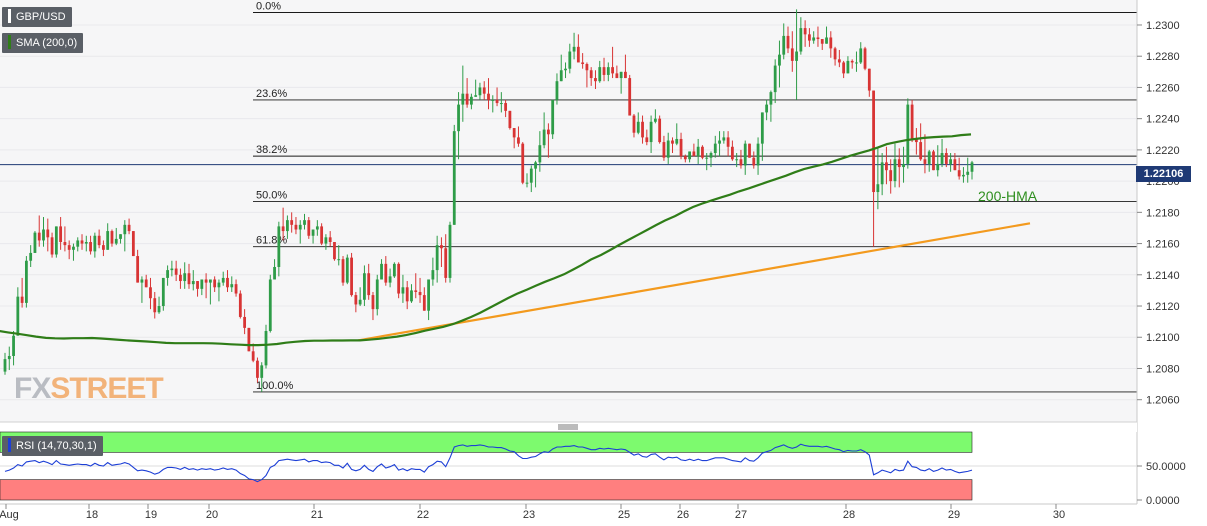 The image size is (1207, 526). I want to click on hma-label: 200-HMA, so click(1008, 196).